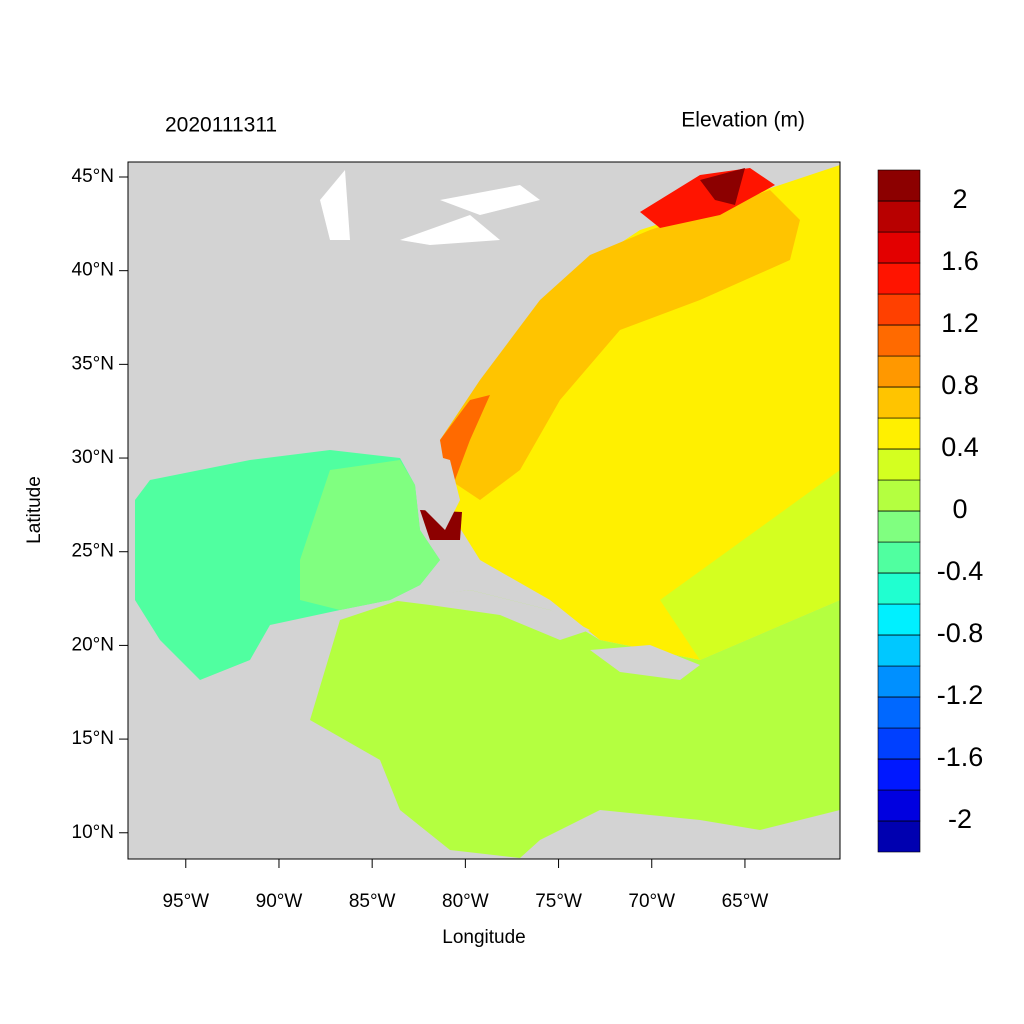 The height and width of the screenshot is (1024, 1024). What do you see at coordinates (465, 901) in the screenshot?
I see `x-tick-label: 80°W` at bounding box center [465, 901].